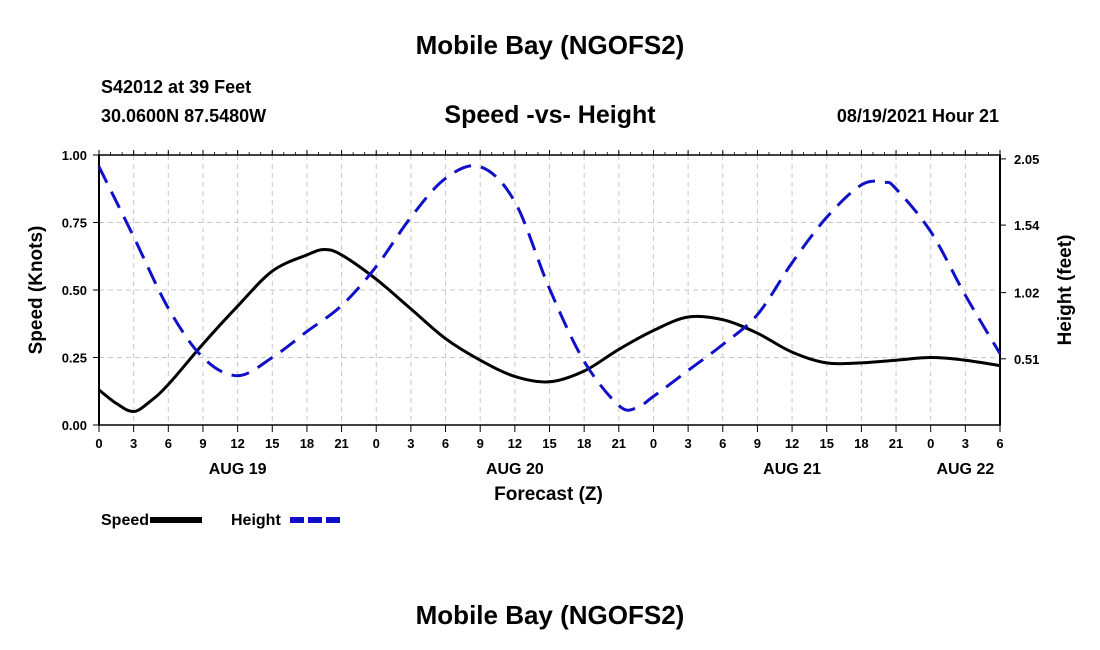 The height and width of the screenshot is (650, 1100). I want to click on y-tick-label: 0.25, so click(74, 358).